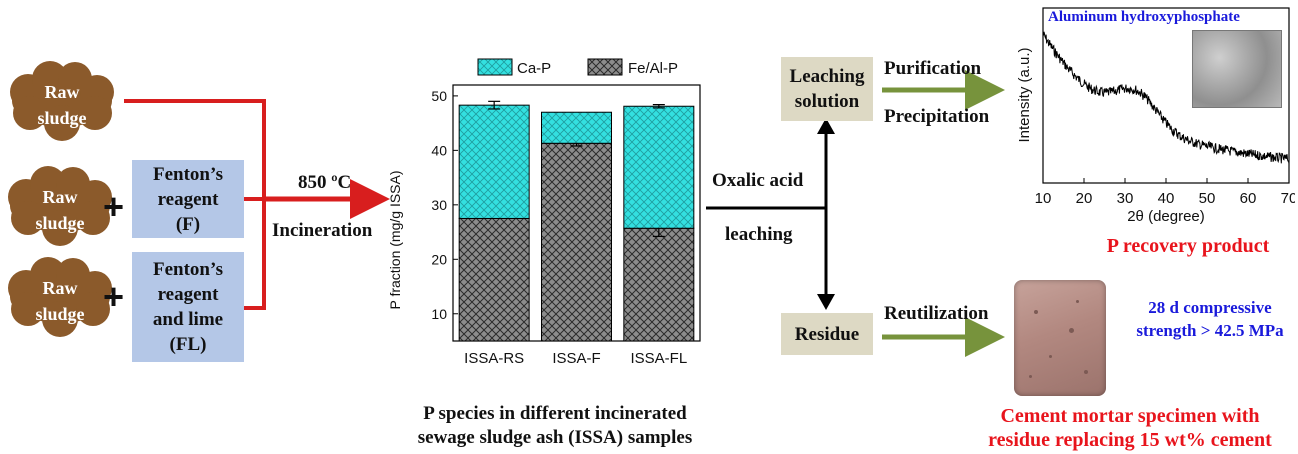 This screenshot has width=1298, height=454. I want to click on sludge-clouds, so click(61, 199).